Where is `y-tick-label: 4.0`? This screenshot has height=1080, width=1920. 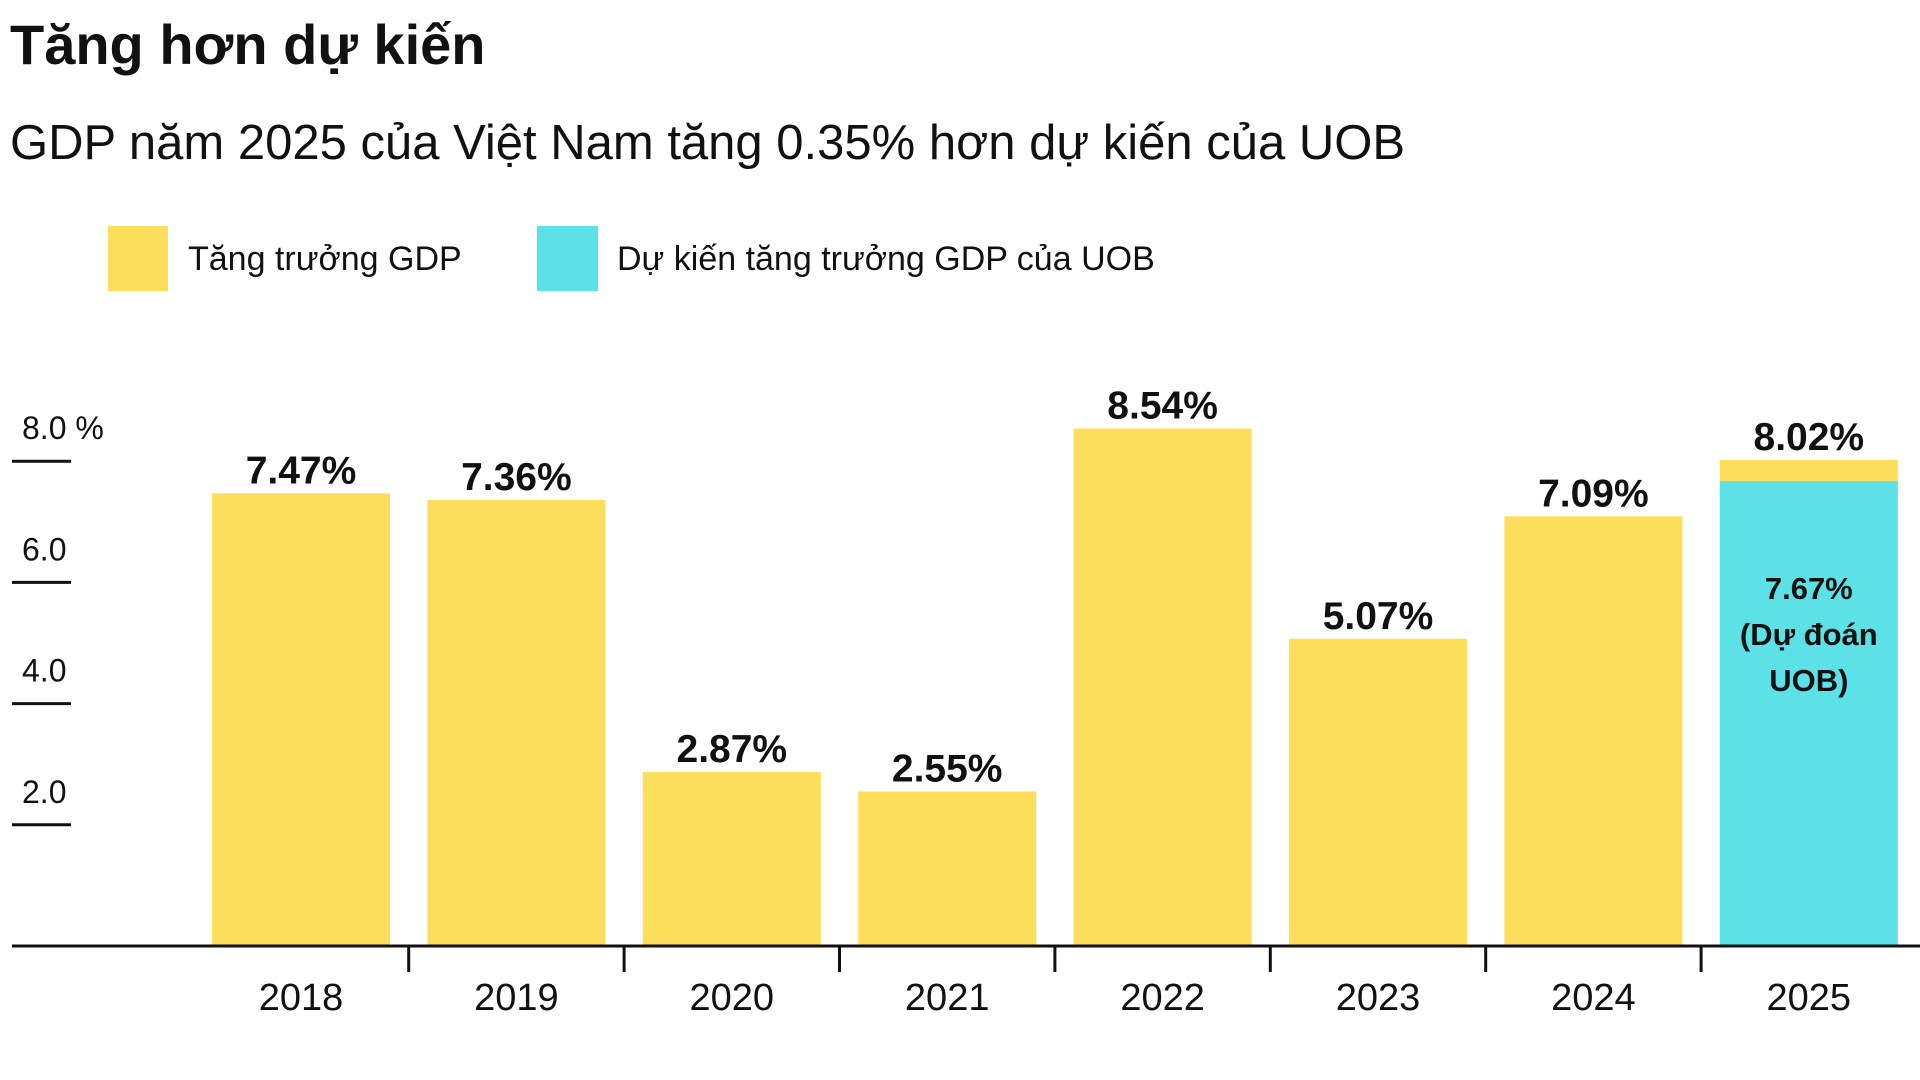 y-tick-label: 4.0 is located at coordinates (44, 671).